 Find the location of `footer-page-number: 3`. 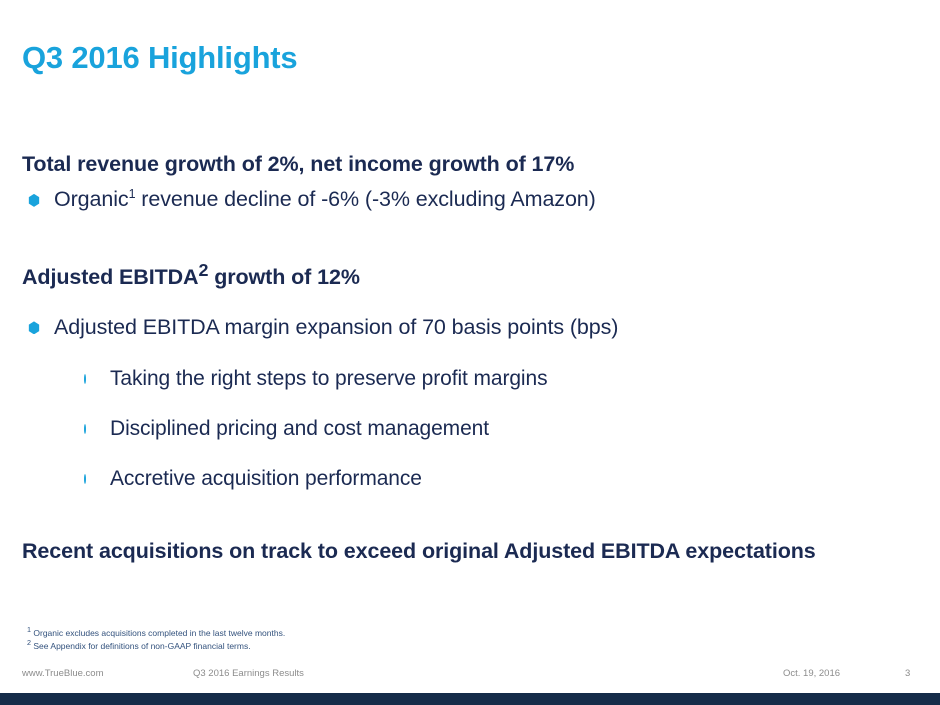

footer-page-number: 3 is located at coordinates (908, 673).